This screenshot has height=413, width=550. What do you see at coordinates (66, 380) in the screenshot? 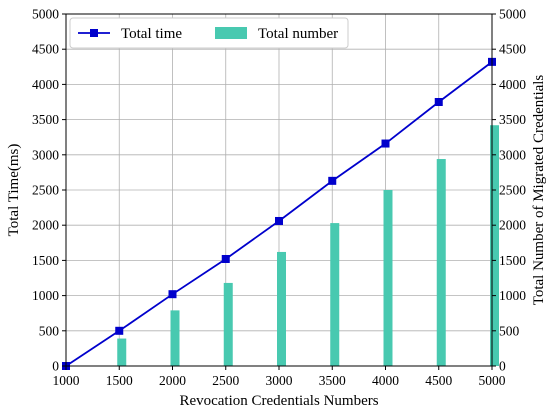
I see `x-tick-label: 1000` at bounding box center [66, 380].